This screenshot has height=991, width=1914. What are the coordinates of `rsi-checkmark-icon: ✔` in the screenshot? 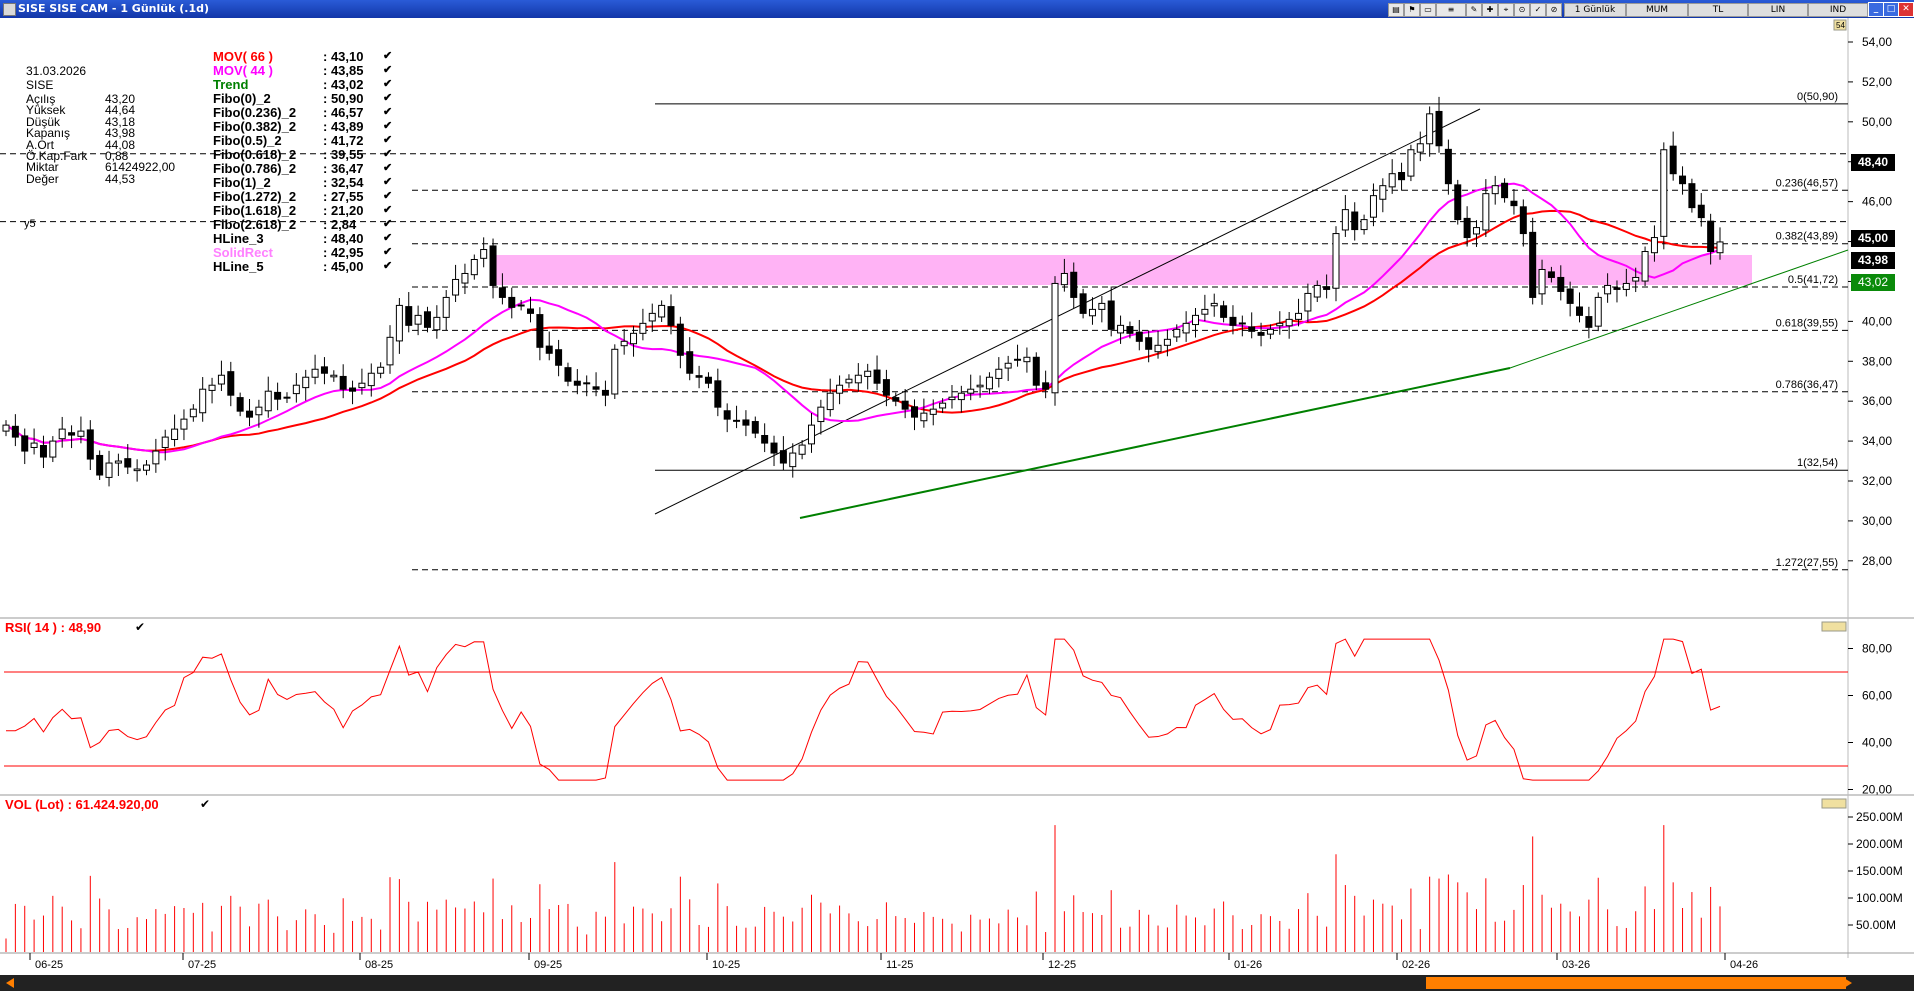 It's located at (140, 627).